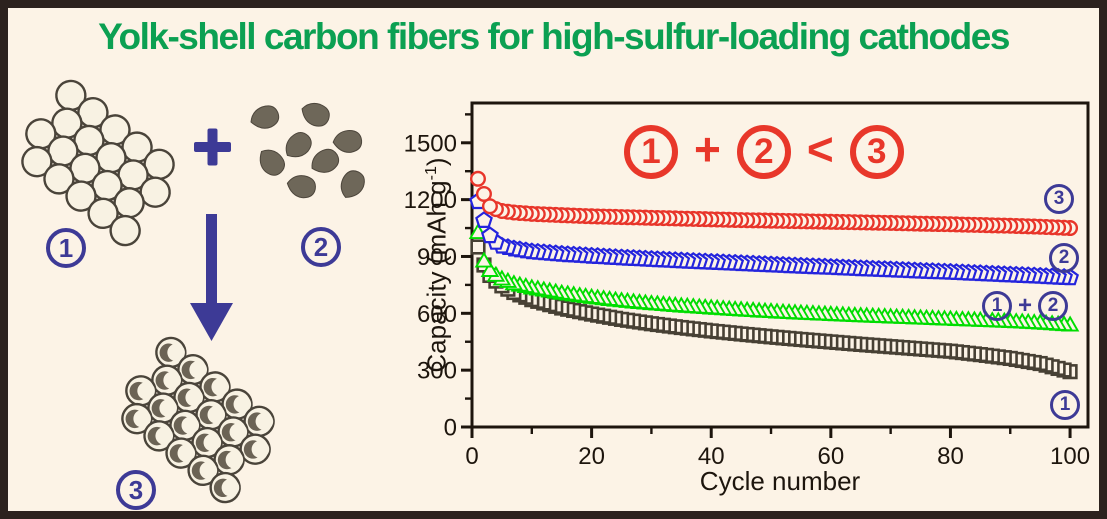 This screenshot has height=519, width=1107. What do you see at coordinates (430, 143) in the screenshot?
I see `svg-text: 1500` at bounding box center [430, 143].